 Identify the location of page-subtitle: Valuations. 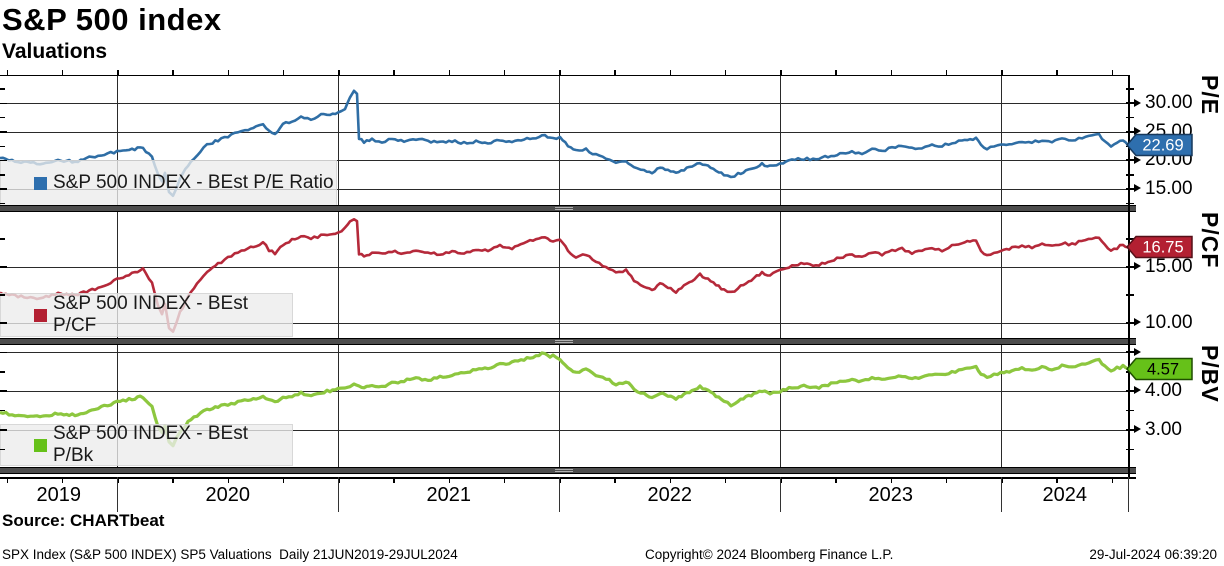
(55, 51).